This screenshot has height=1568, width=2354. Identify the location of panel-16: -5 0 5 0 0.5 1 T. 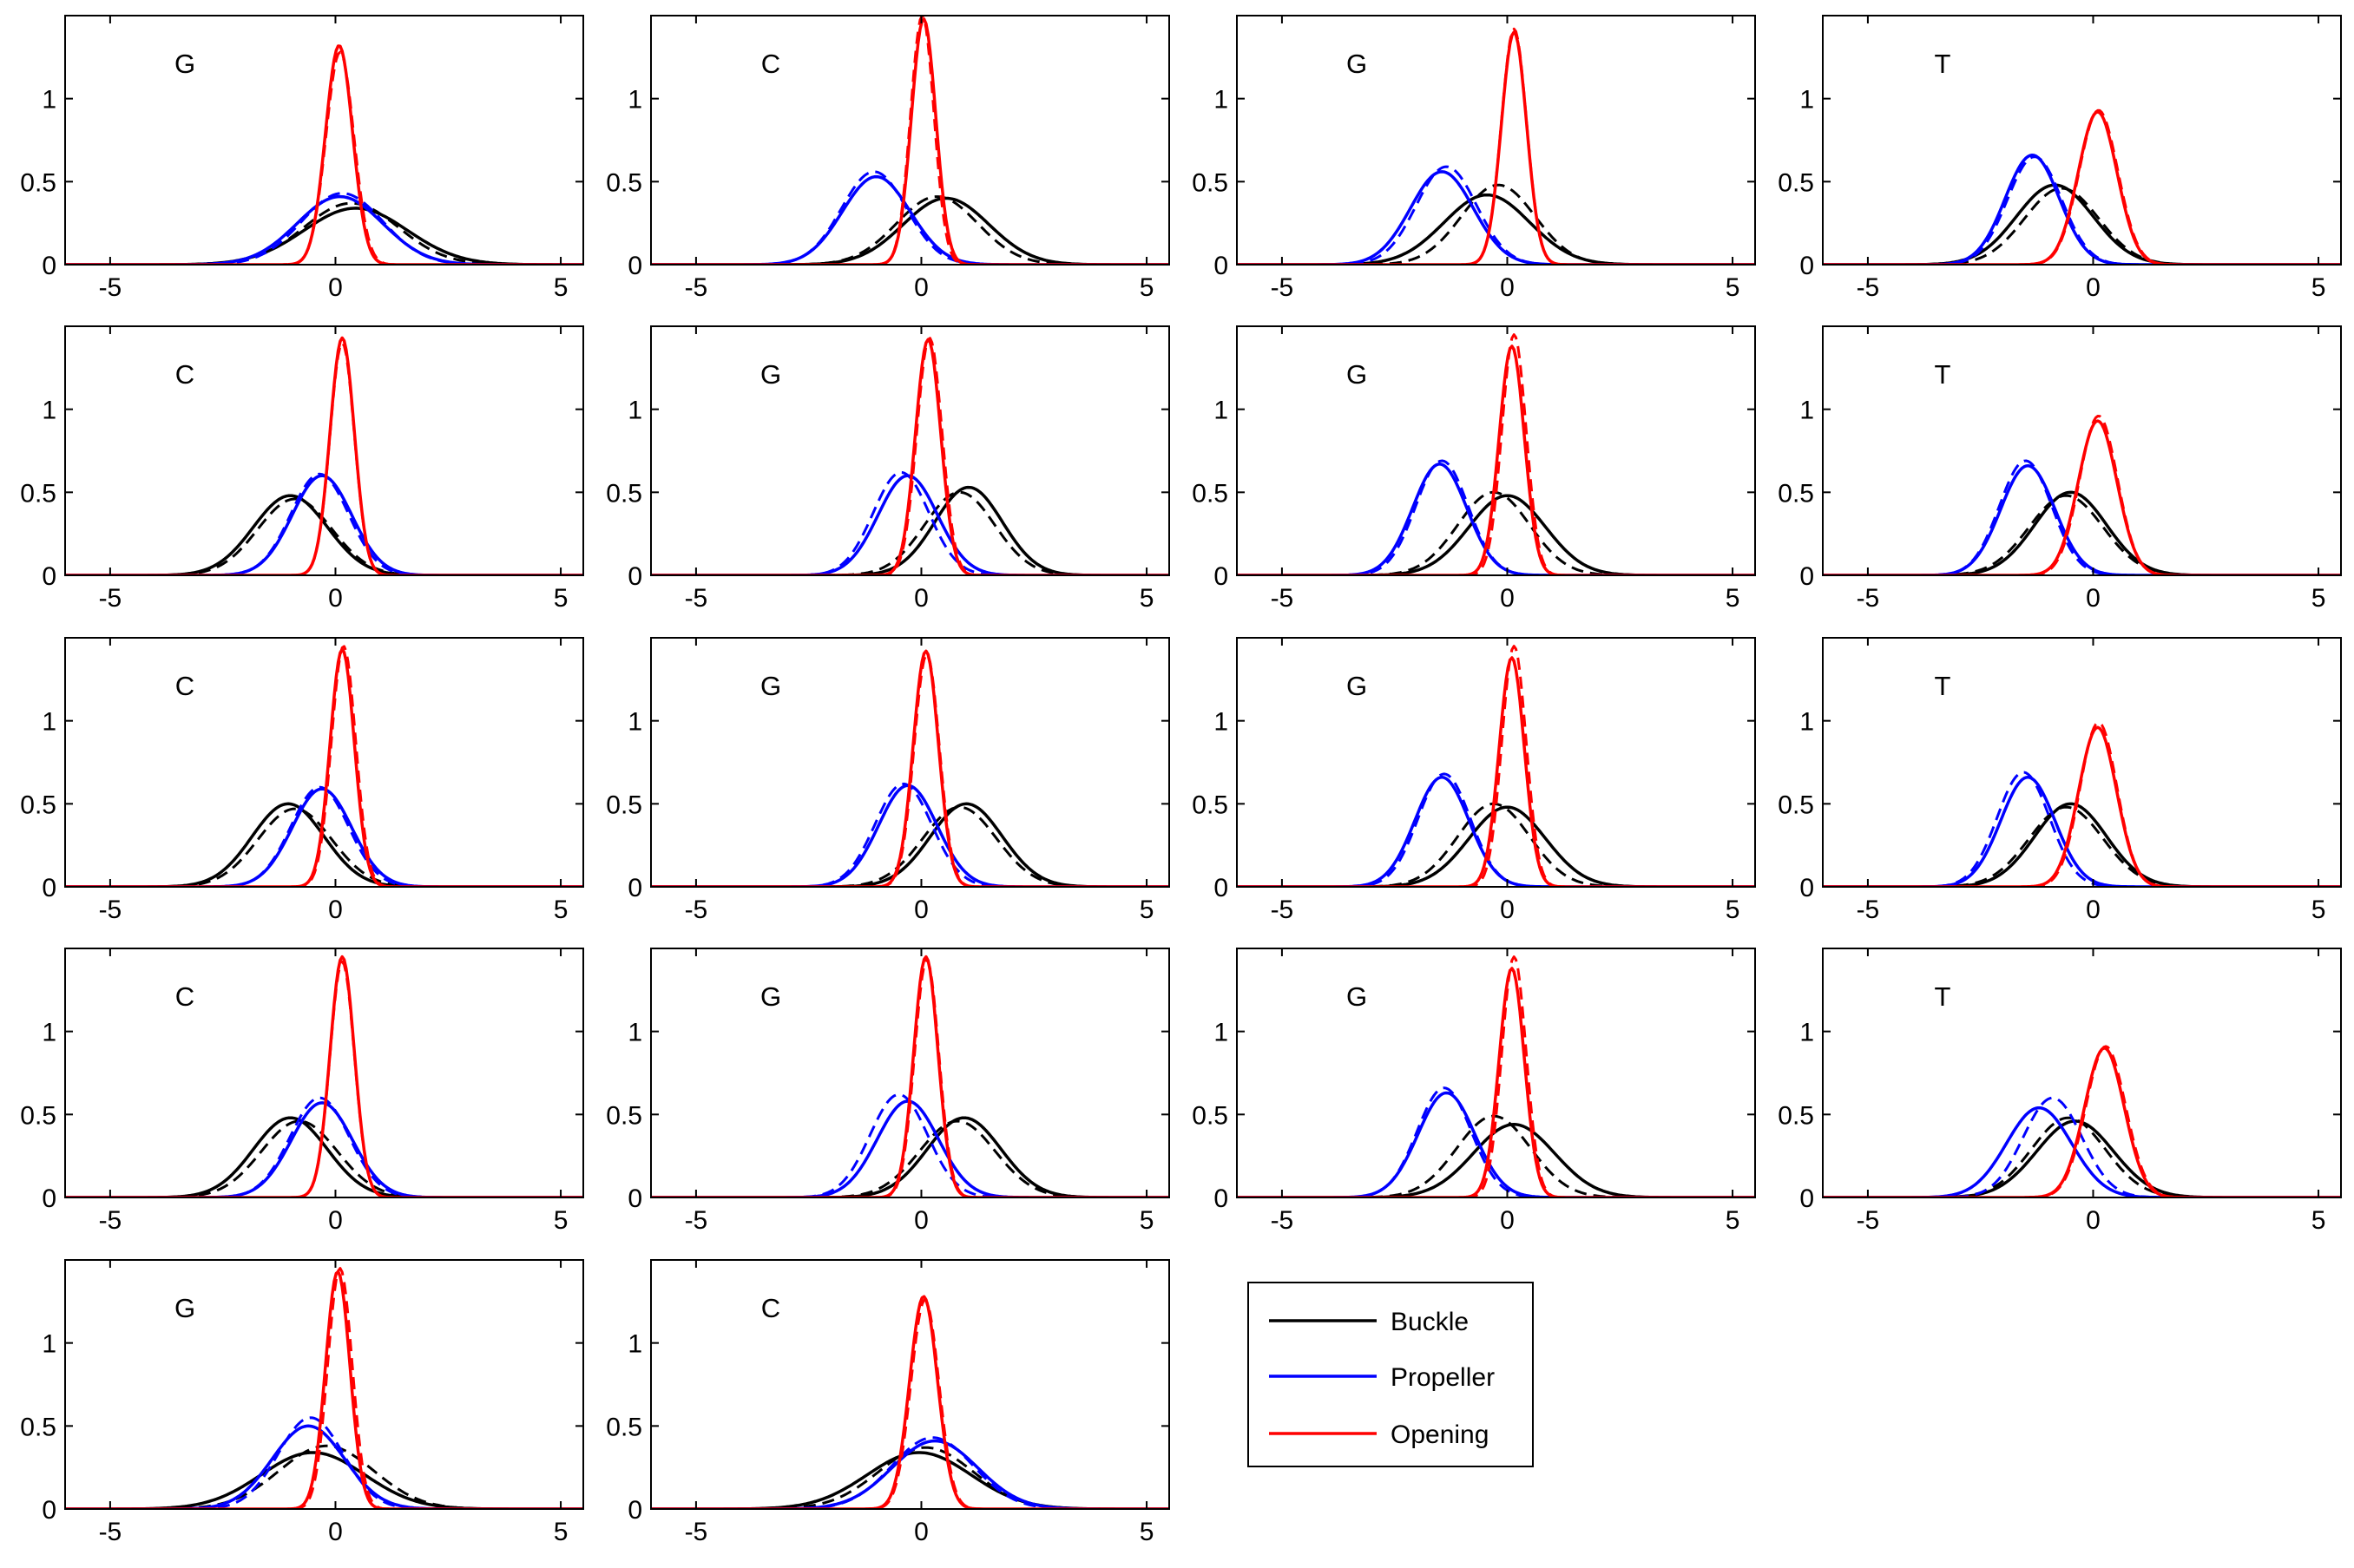
(2060, 1091).